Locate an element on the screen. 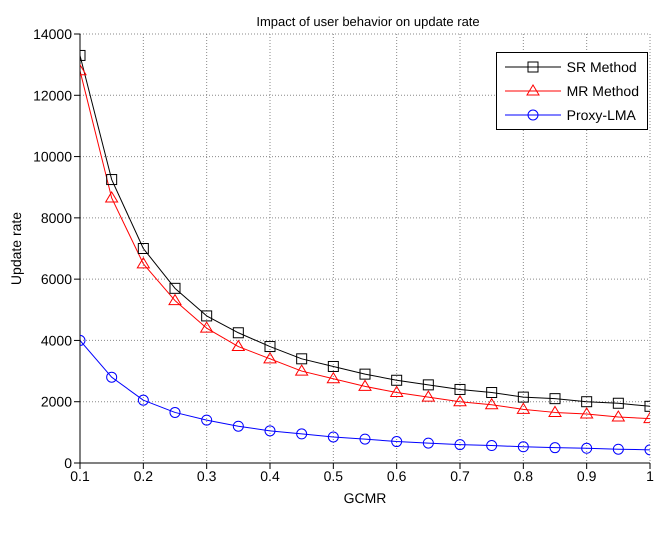 The width and height of the screenshot is (670, 541). chart-title: Impact of user behavior on update rate is located at coordinates (368, 21).